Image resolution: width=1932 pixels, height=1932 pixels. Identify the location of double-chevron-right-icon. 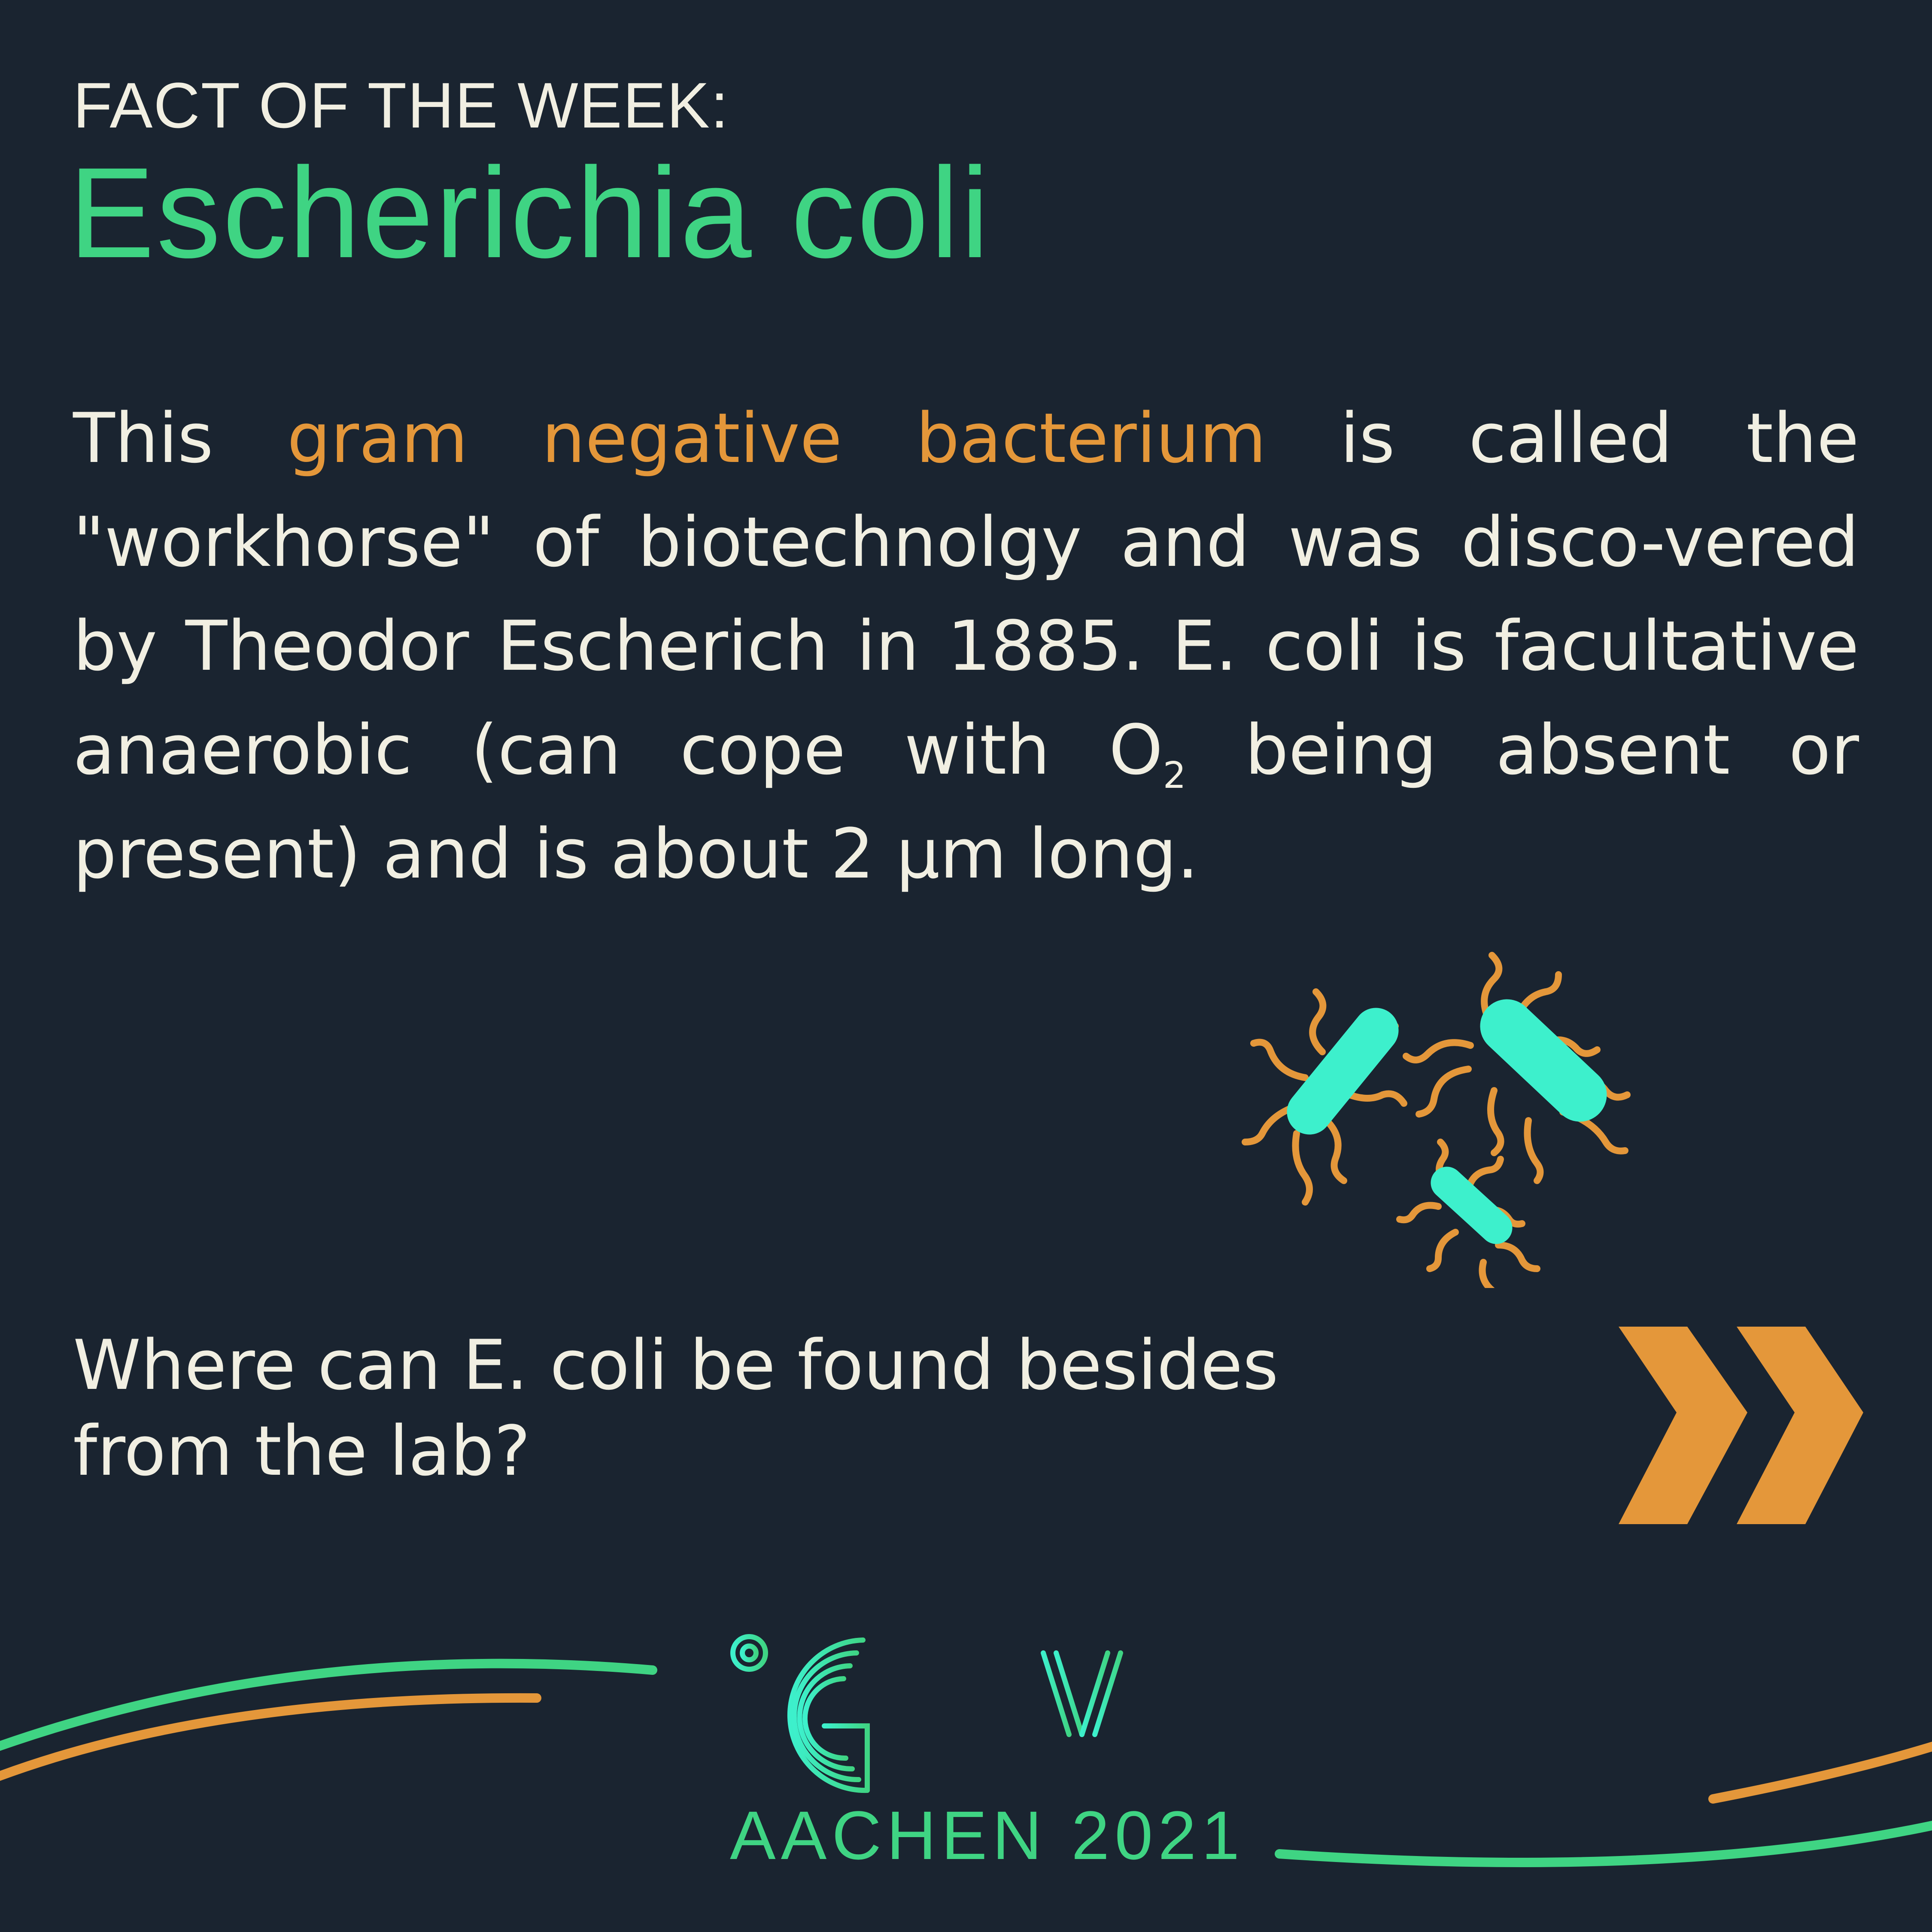
(1741, 1426).